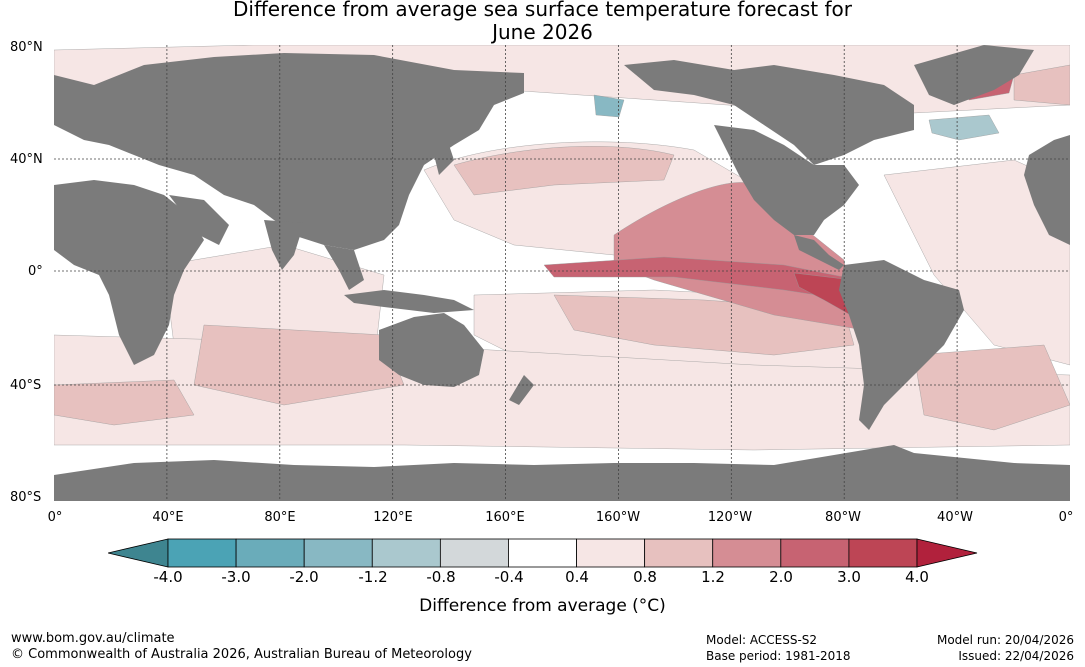 This screenshot has height=667, width=1085. Describe the element at coordinates (26, 47) in the screenshot. I see `lat-label-80n: 80°N` at that location.